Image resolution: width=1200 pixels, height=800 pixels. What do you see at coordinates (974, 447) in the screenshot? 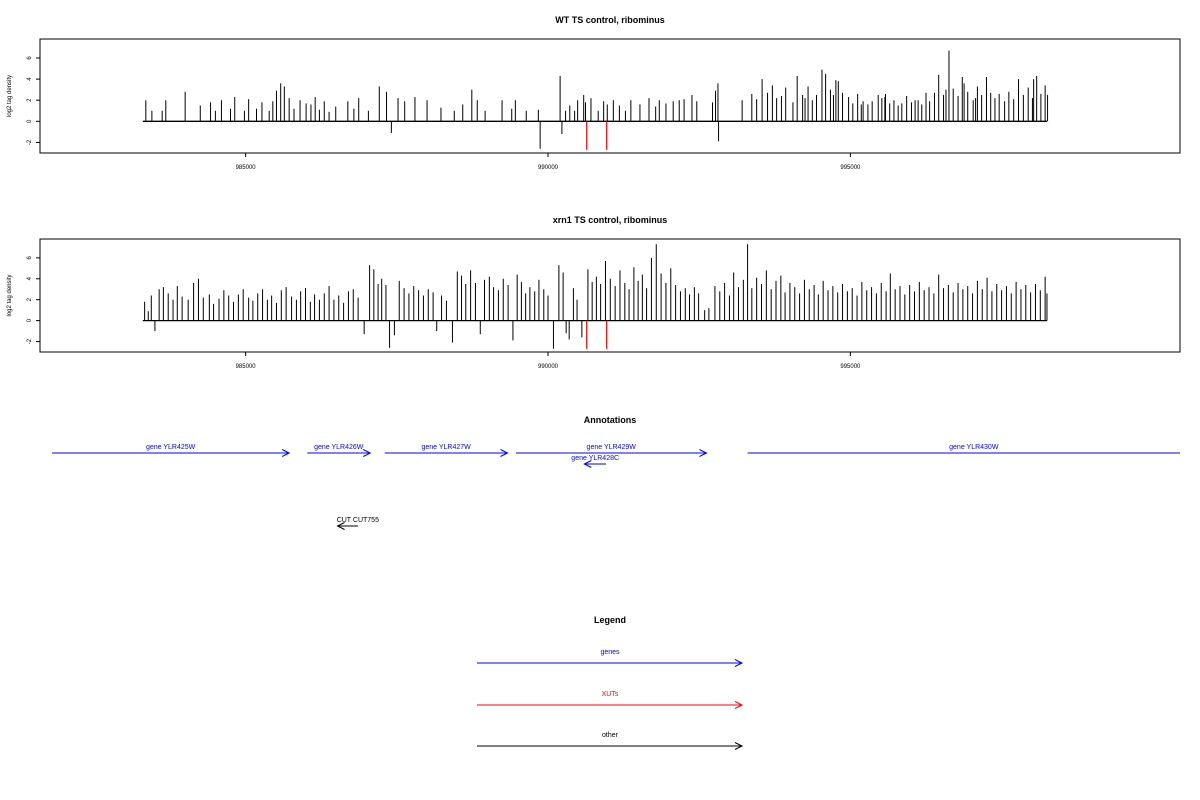
I see `feature-label: gene YLR430W` at bounding box center [974, 447].